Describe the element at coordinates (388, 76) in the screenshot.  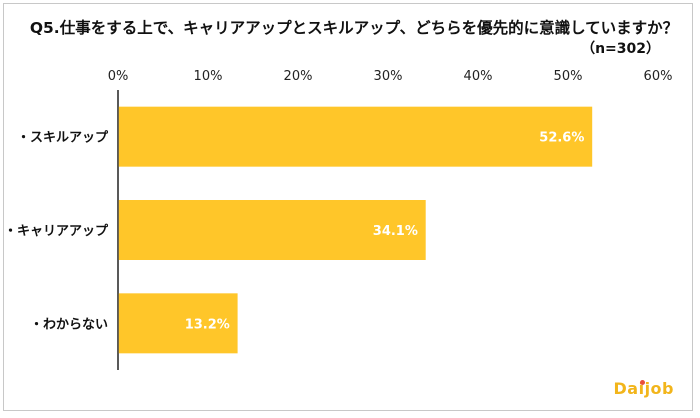
I see `x-tick-label: 30%` at that location.